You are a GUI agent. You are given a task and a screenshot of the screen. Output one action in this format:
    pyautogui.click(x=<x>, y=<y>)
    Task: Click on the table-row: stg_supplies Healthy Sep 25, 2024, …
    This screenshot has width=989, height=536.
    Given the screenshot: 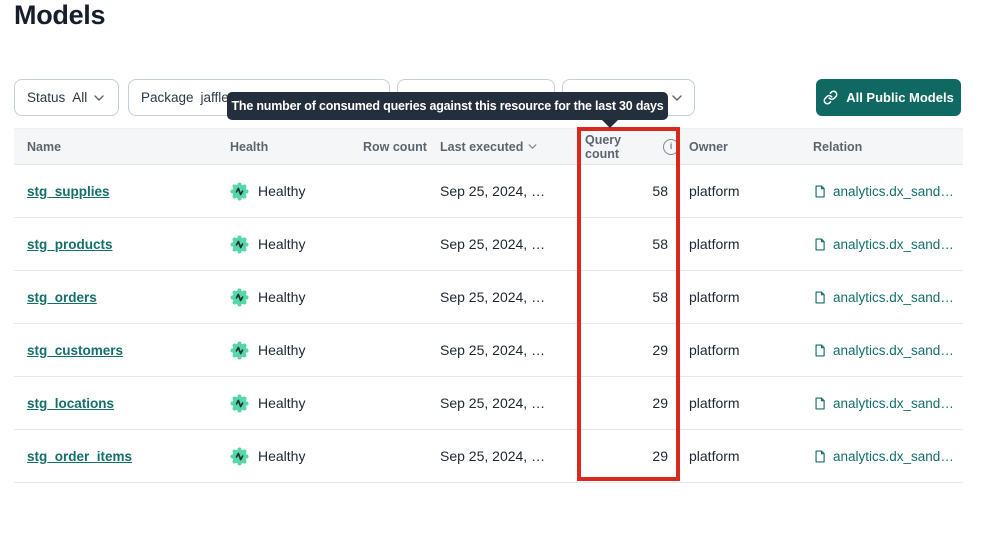 What is the action you would take?
    pyautogui.click(x=488, y=191)
    